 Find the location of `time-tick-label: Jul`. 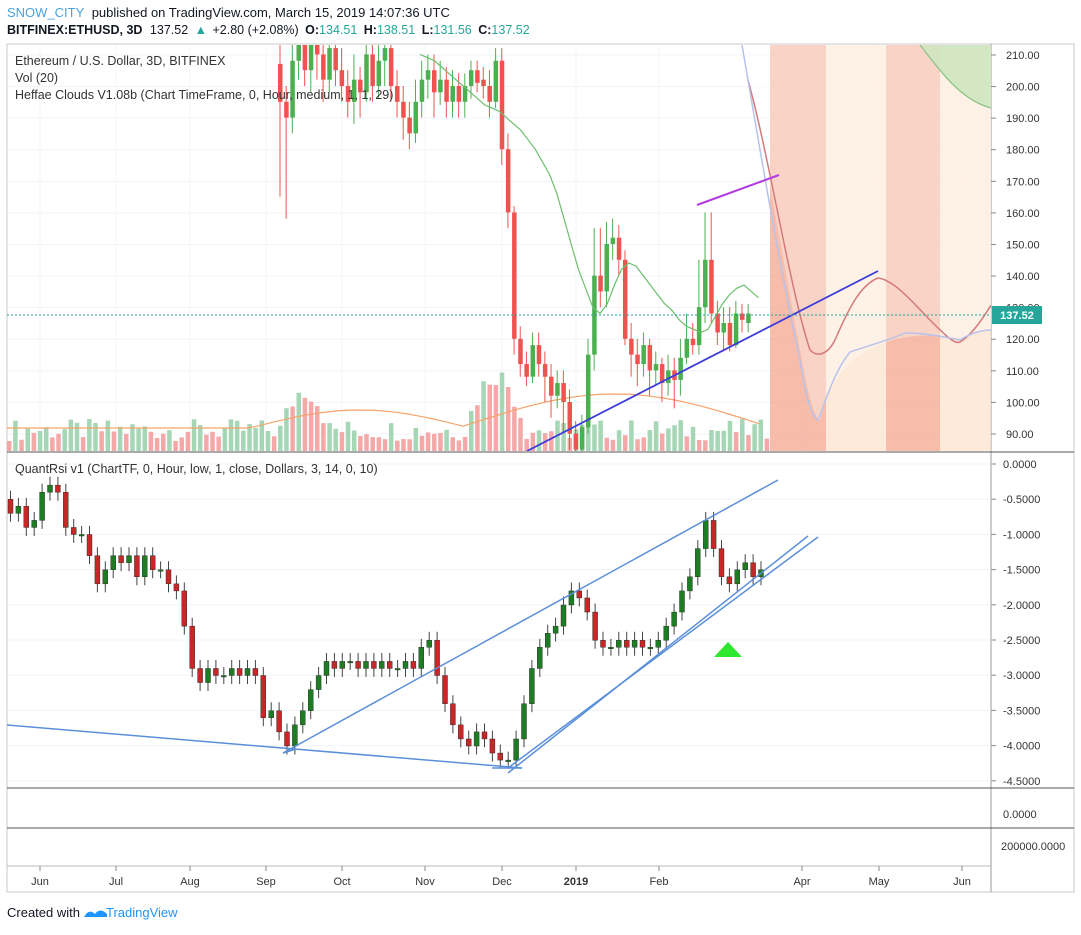

time-tick-label: Jul is located at coordinates (116, 882).